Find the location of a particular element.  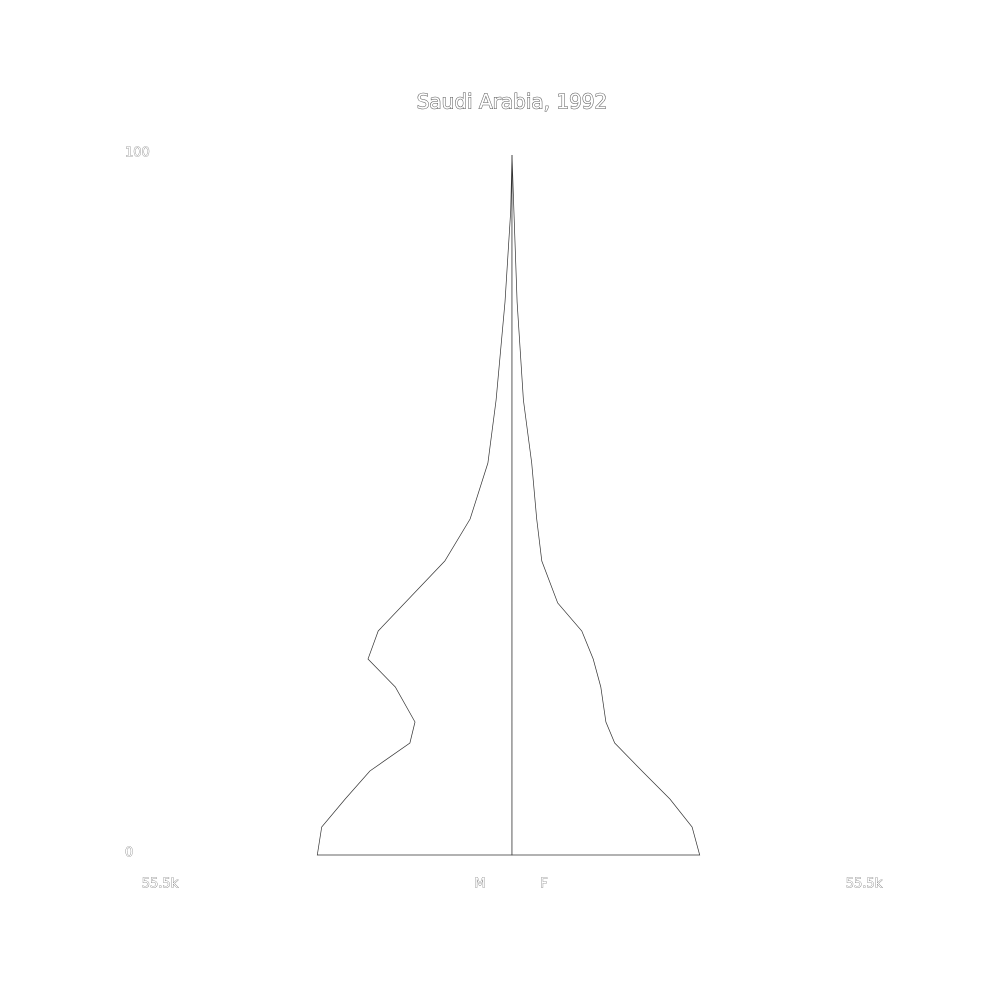

chart-title: Saudi Arabia, 1992 is located at coordinates (512, 102).